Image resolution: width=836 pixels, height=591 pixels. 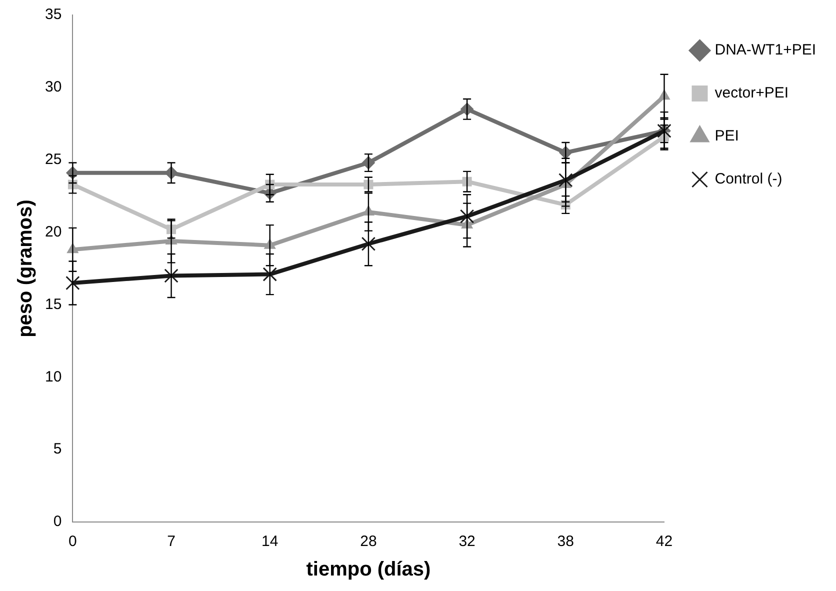 I want to click on legend-label: vector+PEI, so click(x=751, y=93).